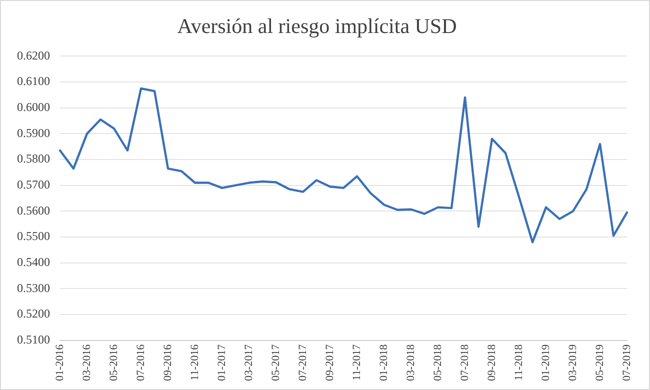 The height and width of the screenshot is (390, 650). I want to click on x-tick-label: 03-2018, so click(410, 363).